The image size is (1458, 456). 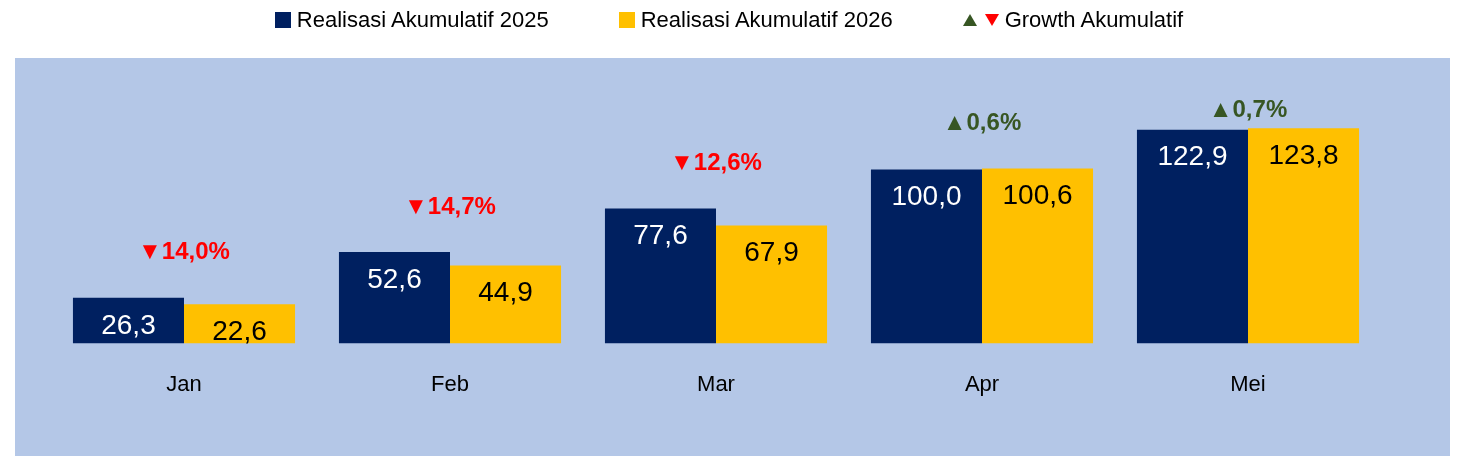 What do you see at coordinates (422, 20) in the screenshot?
I see `legend-label: Realisasi Akumulatif 2025` at bounding box center [422, 20].